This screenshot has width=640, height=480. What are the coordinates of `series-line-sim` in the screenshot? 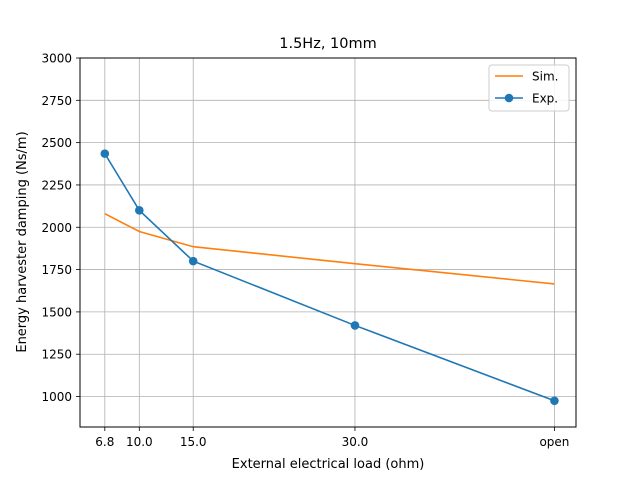 It's located at (329, 249).